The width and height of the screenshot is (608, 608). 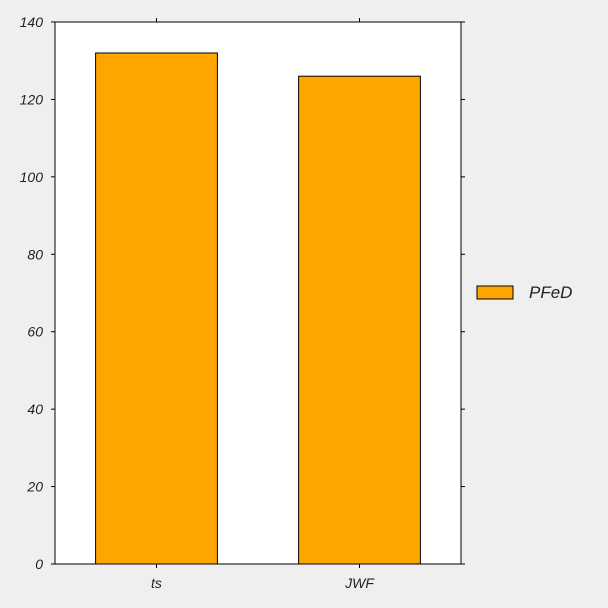 What do you see at coordinates (359, 583) in the screenshot?
I see `x-tick-label-jwf: JWF` at bounding box center [359, 583].